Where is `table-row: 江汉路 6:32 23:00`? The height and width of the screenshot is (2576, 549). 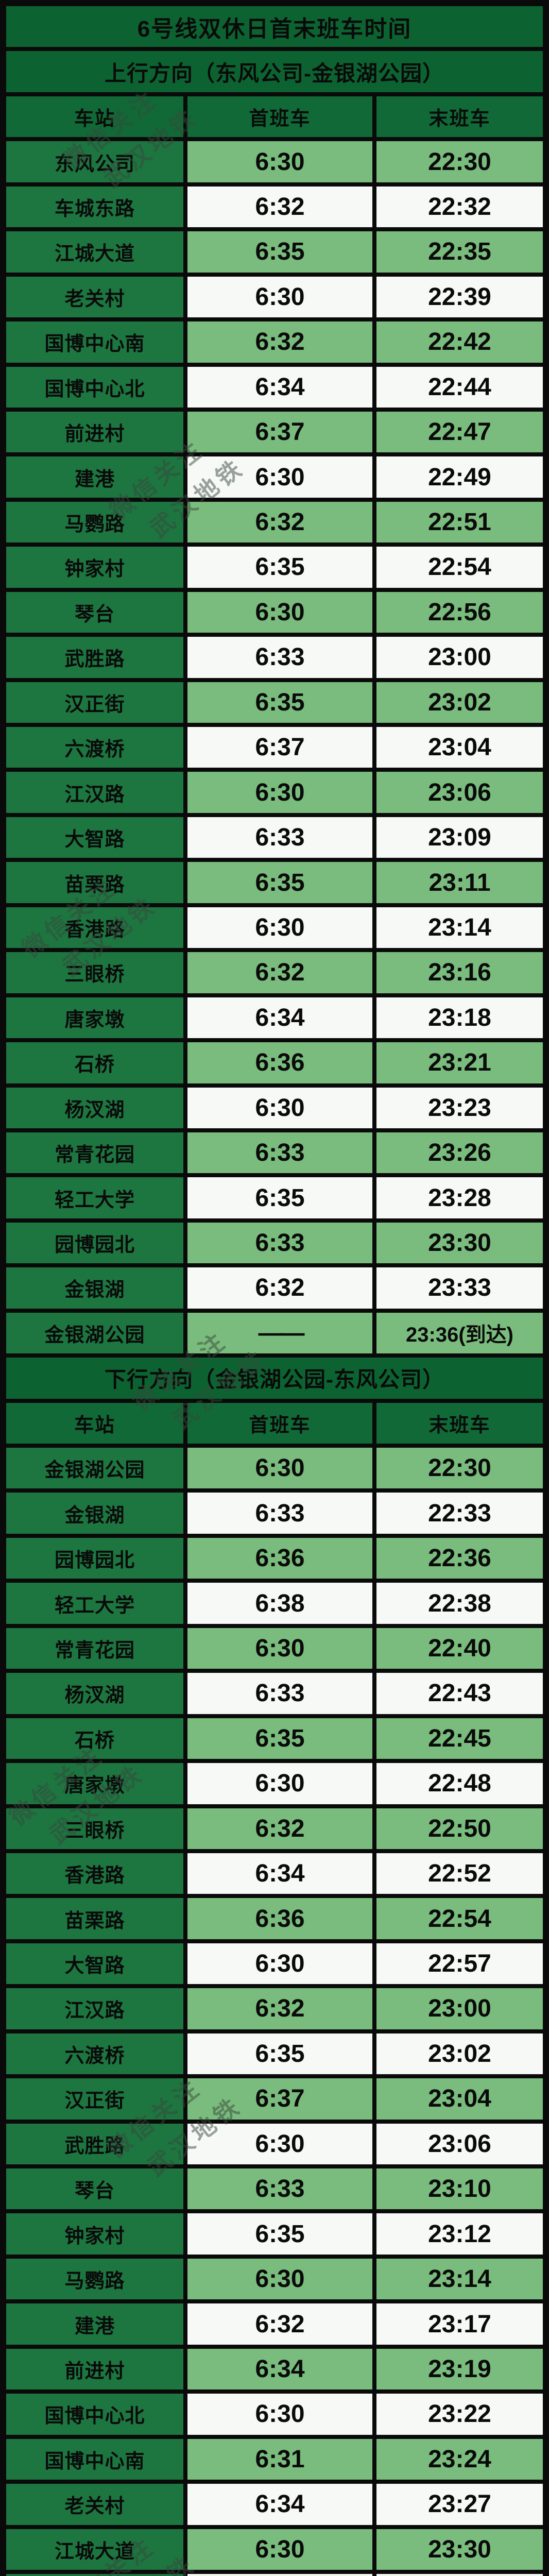 table-row: 江汉路 6:32 23:00 is located at coordinates (274, 2008).